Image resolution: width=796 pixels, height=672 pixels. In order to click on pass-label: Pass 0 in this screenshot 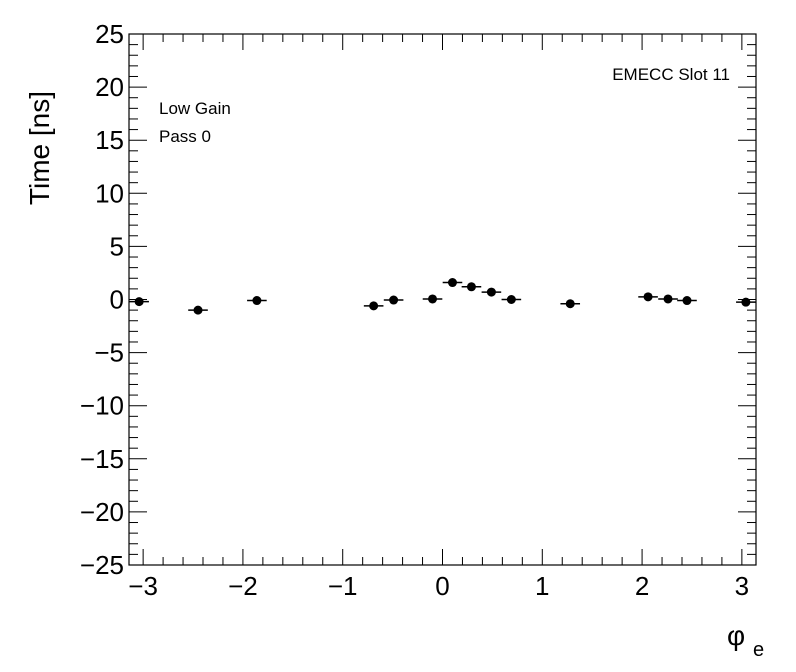, I will do `click(185, 136)`.